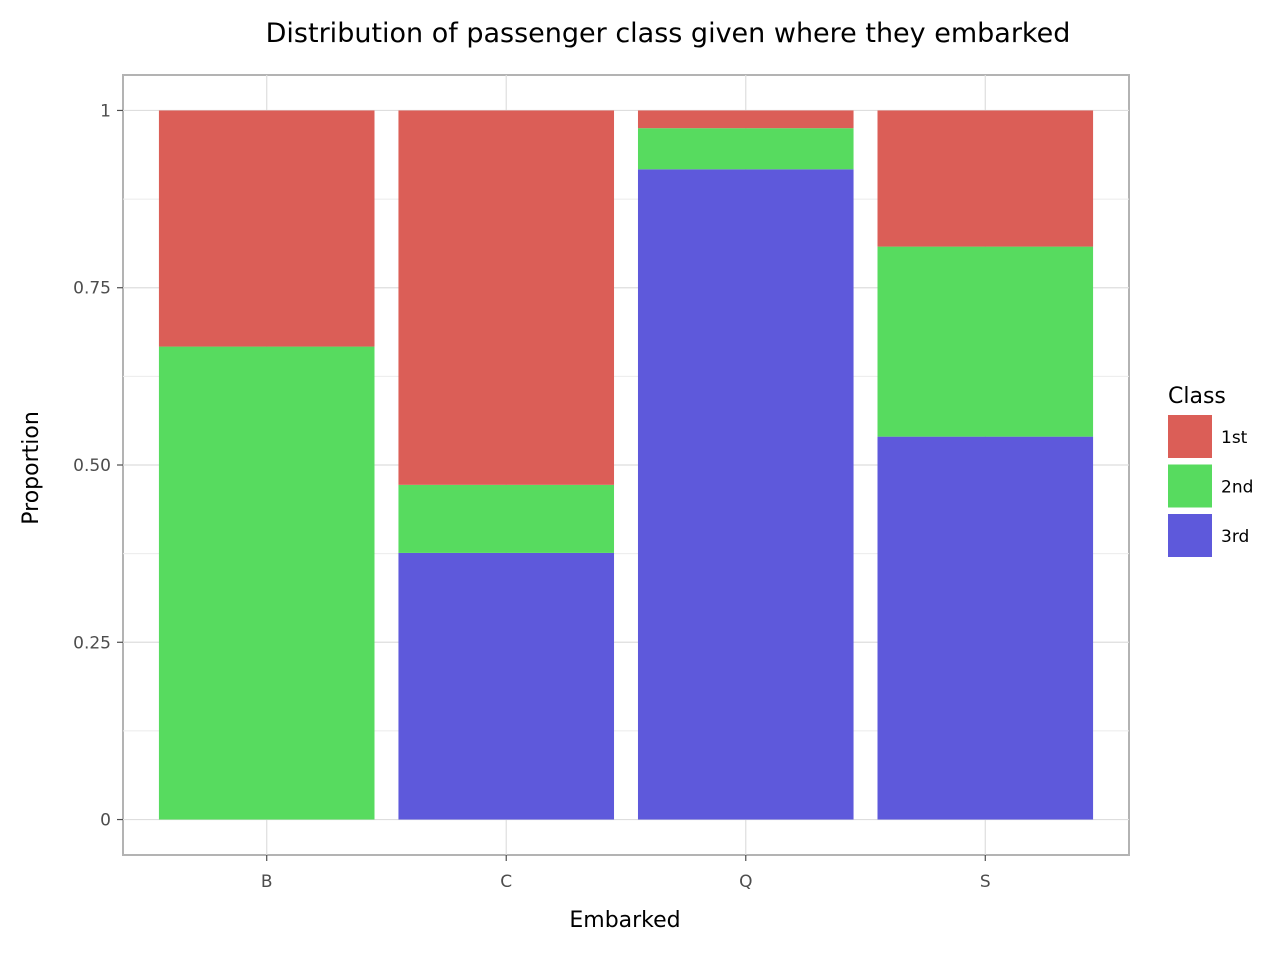 This screenshot has width=1280, height=960. What do you see at coordinates (31, 468) in the screenshot?
I see `y-axis-title: Proportion` at bounding box center [31, 468].